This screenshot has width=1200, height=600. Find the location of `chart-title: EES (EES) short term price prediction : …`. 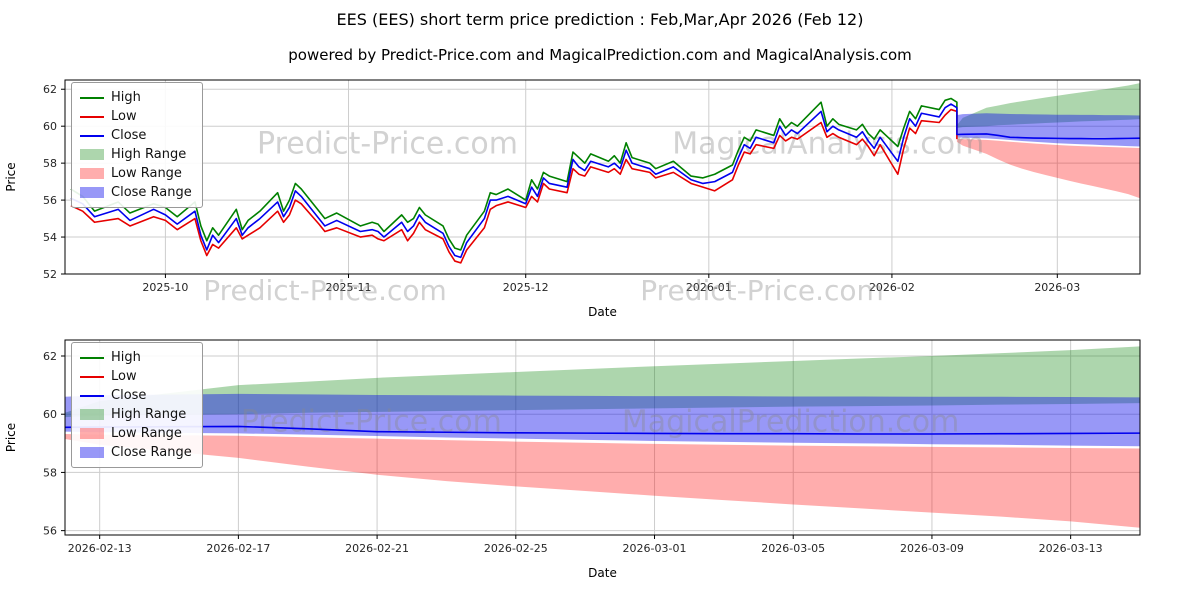

chart-title: EES (EES) short term price prediction : … is located at coordinates (600, 19).